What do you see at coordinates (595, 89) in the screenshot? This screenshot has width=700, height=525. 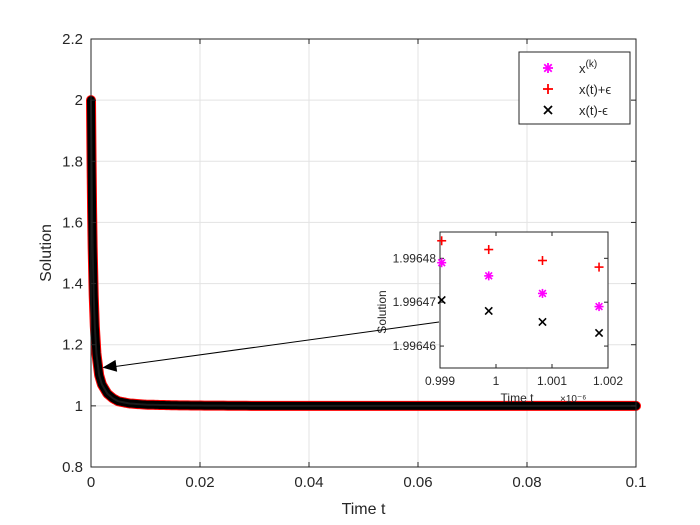 I see `legend-label: x(t)+ϵ` at bounding box center [595, 89].